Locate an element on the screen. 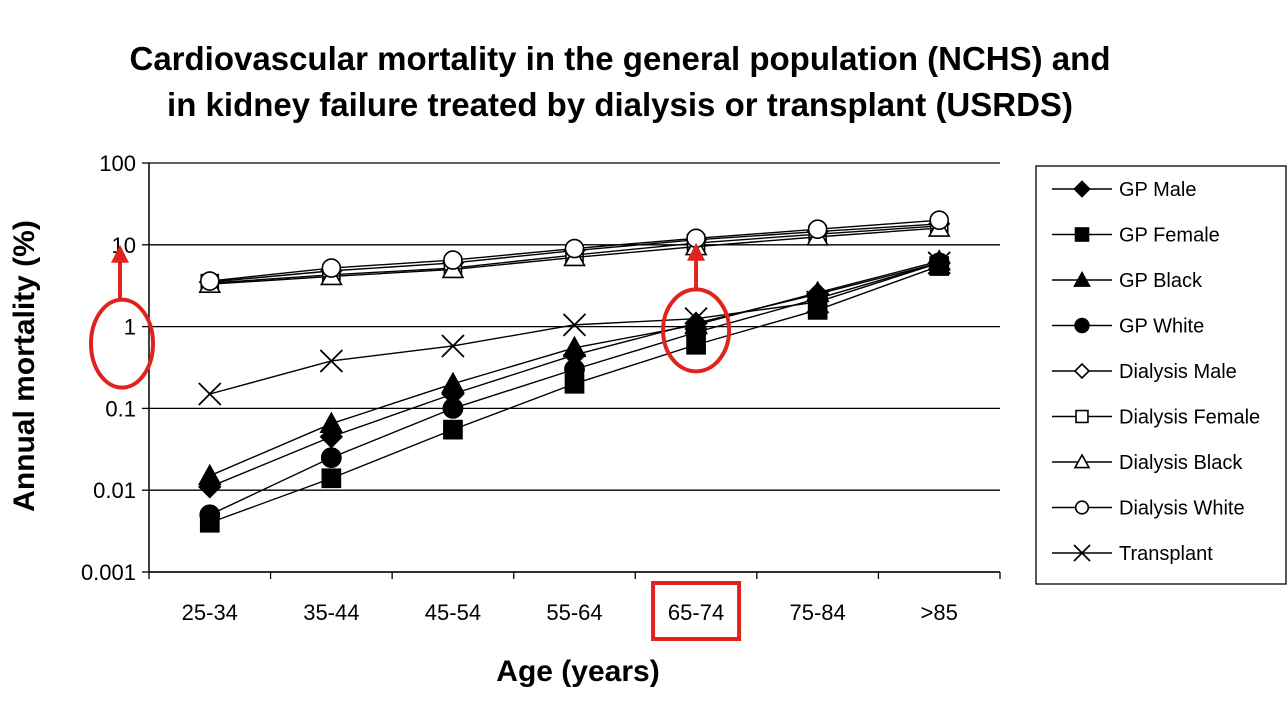 The width and height of the screenshot is (1288, 718). category-highlight-box is located at coordinates (696, 611).